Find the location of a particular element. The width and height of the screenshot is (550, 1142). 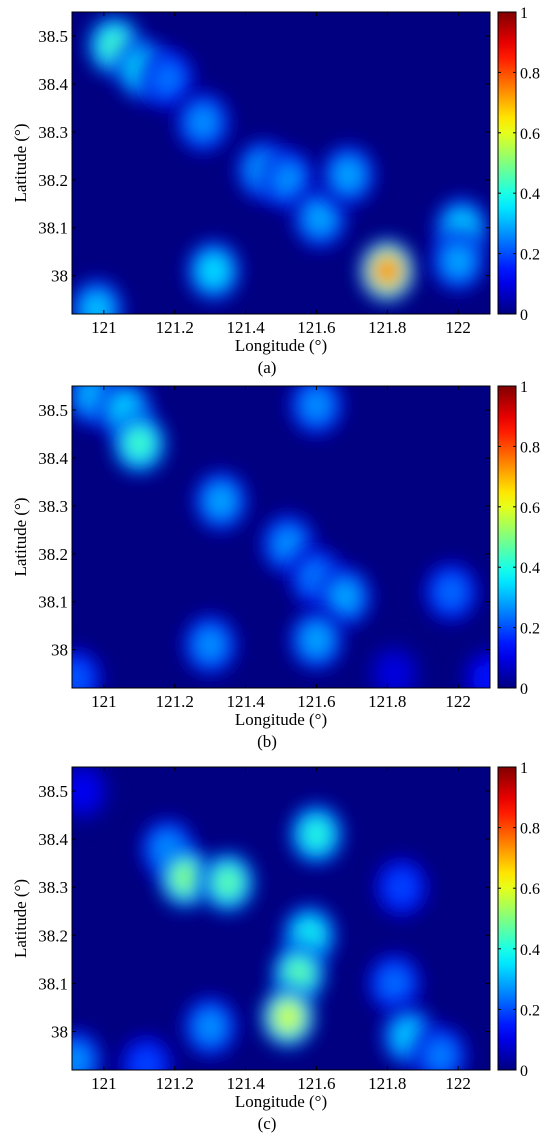

panel-caption: (a) is located at coordinates (267, 367).